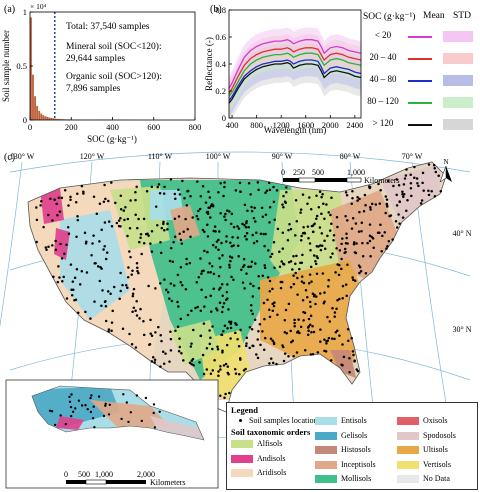 This screenshot has height=492, width=480. What do you see at coordinates (389, 17) in the screenshot?
I see `legend-header-soc: SOC (g·kg⁻¹)` at bounding box center [389, 17].